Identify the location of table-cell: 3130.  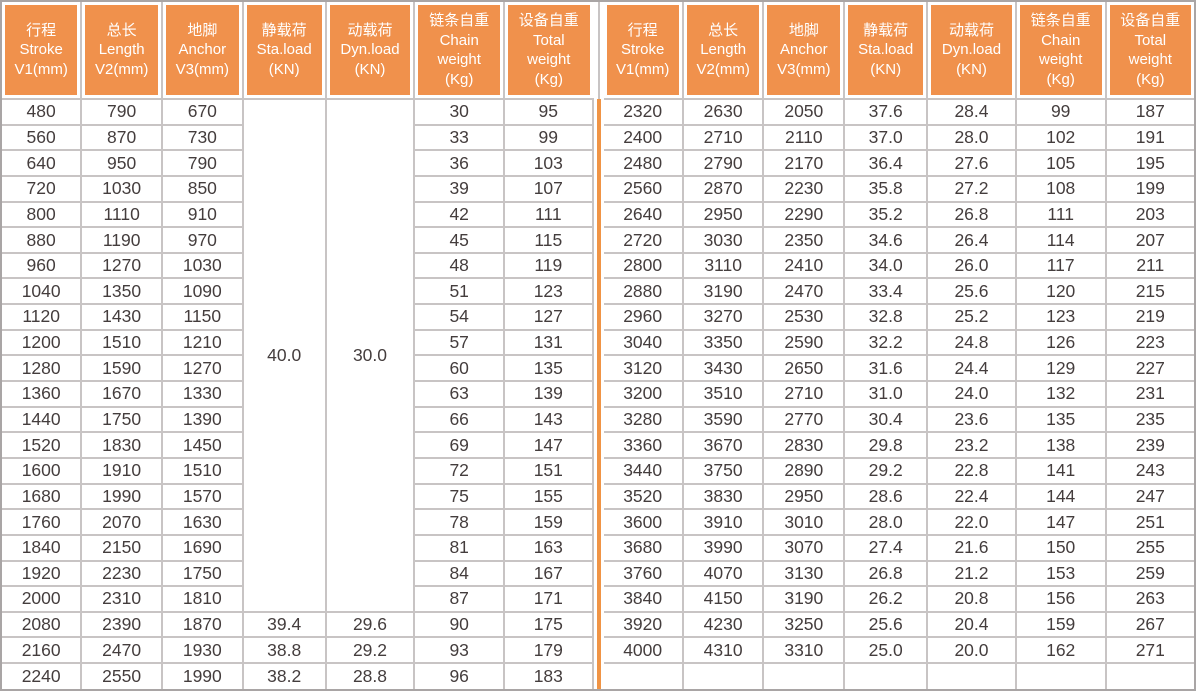
(804, 573).